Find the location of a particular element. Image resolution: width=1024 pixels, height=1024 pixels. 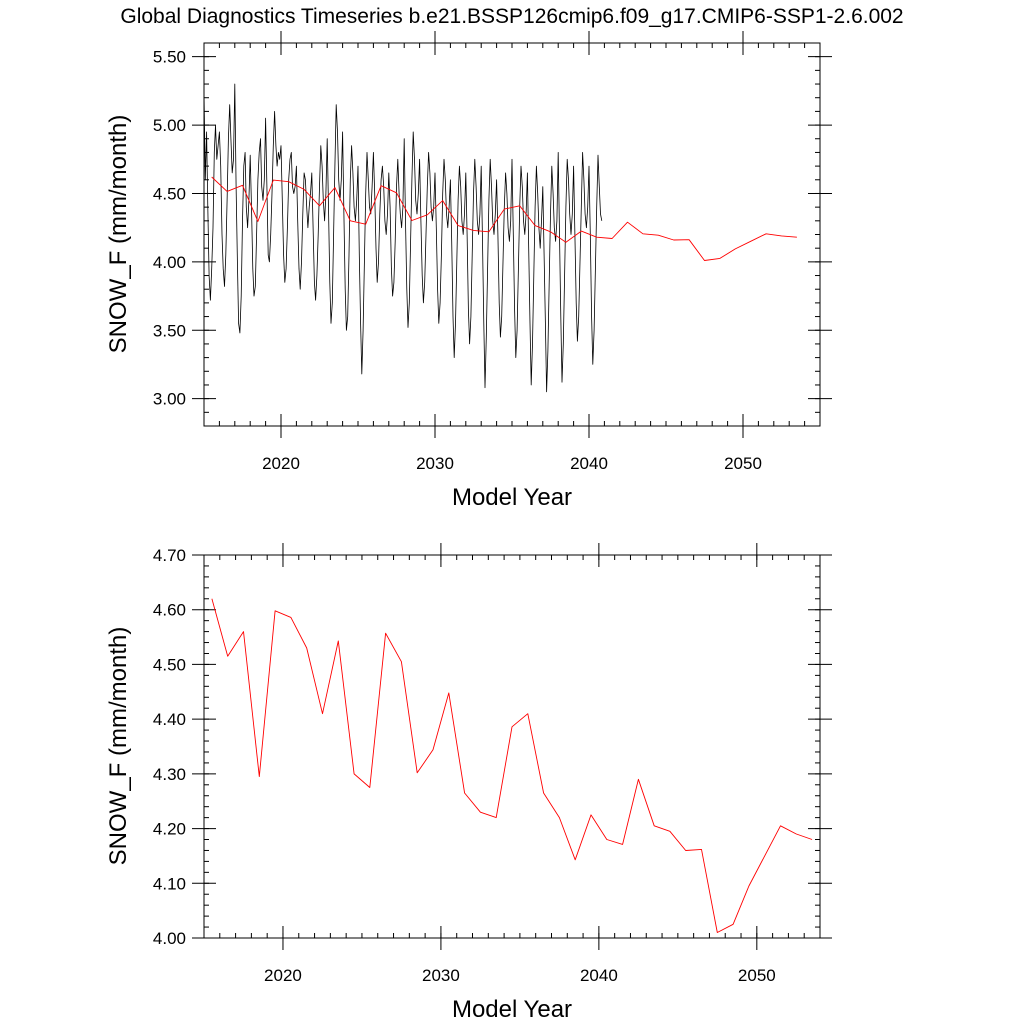

series-line-annual-mean is located at coordinates (504, 218).